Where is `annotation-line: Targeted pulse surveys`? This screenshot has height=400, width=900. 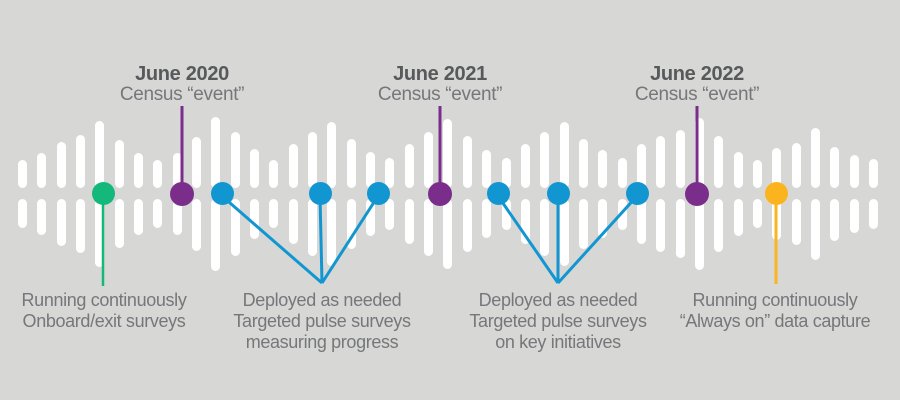
annotation-line: Targeted pulse surveys is located at coordinates (558, 321).